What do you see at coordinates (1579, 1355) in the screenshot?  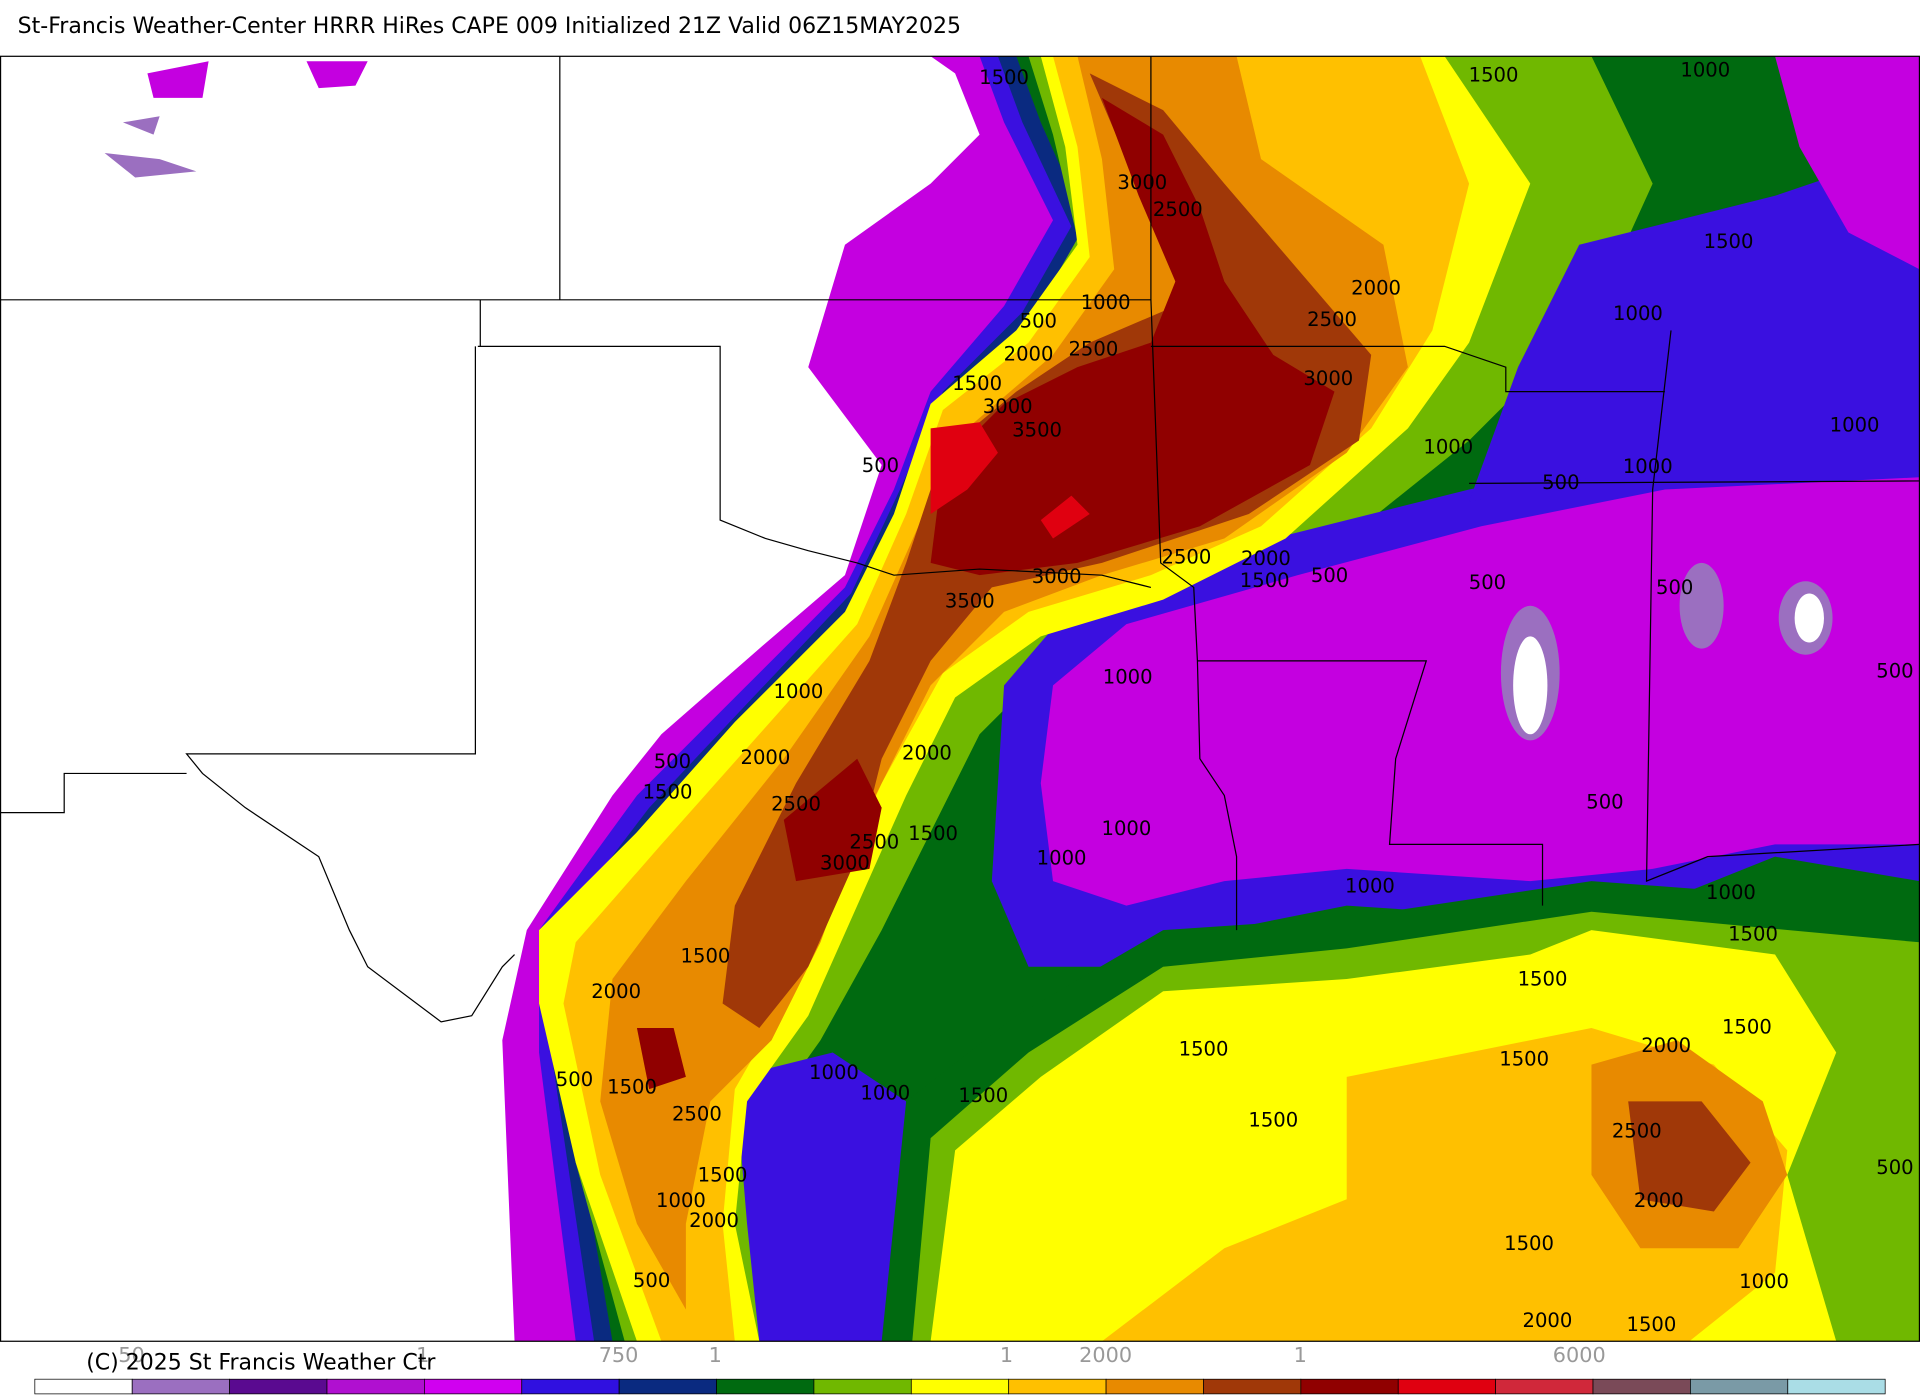 I see `colorbar-label: 6000` at bounding box center [1579, 1355].